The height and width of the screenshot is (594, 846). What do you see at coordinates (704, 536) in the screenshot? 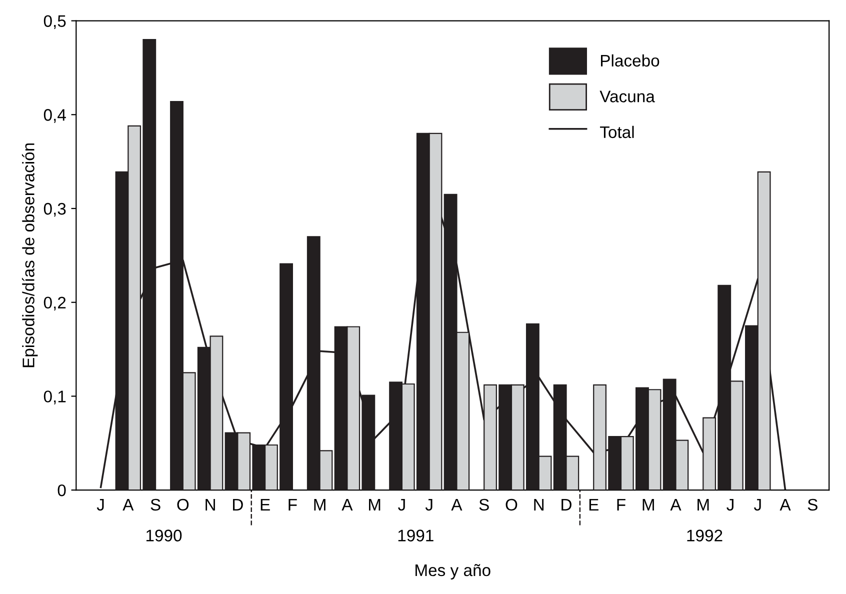
I see `text: 1992` at bounding box center [704, 536].